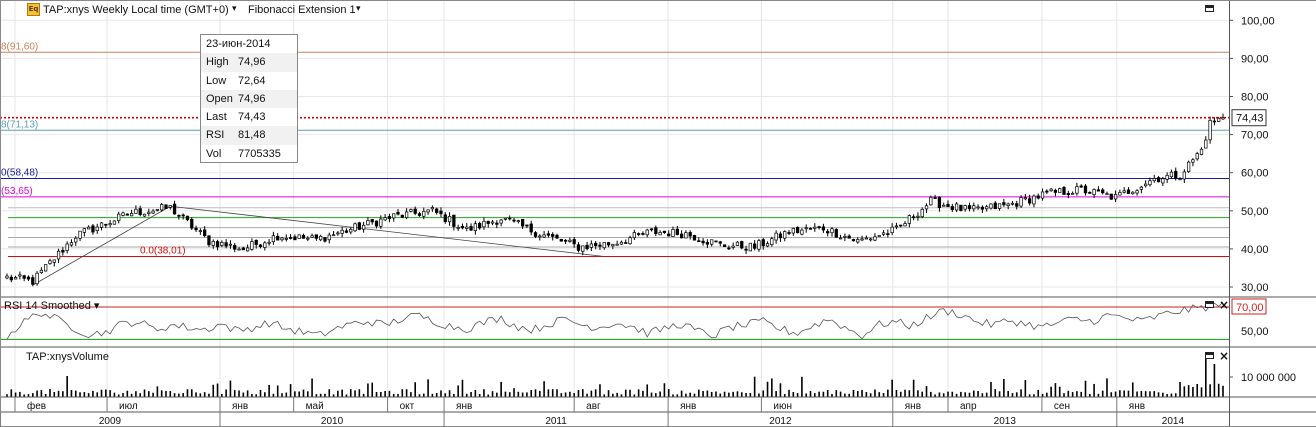 The height and width of the screenshot is (427, 1316). I want to click on y-tick-label: 40,00, so click(1255, 250).